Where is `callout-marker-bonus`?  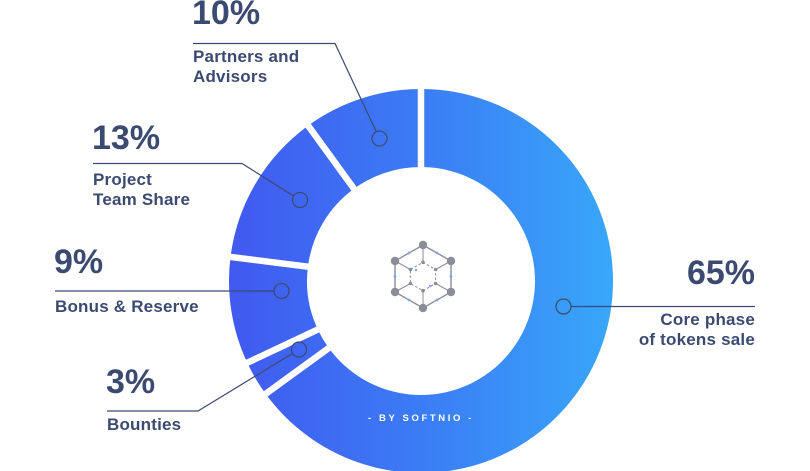 callout-marker-bonus is located at coordinates (281, 291).